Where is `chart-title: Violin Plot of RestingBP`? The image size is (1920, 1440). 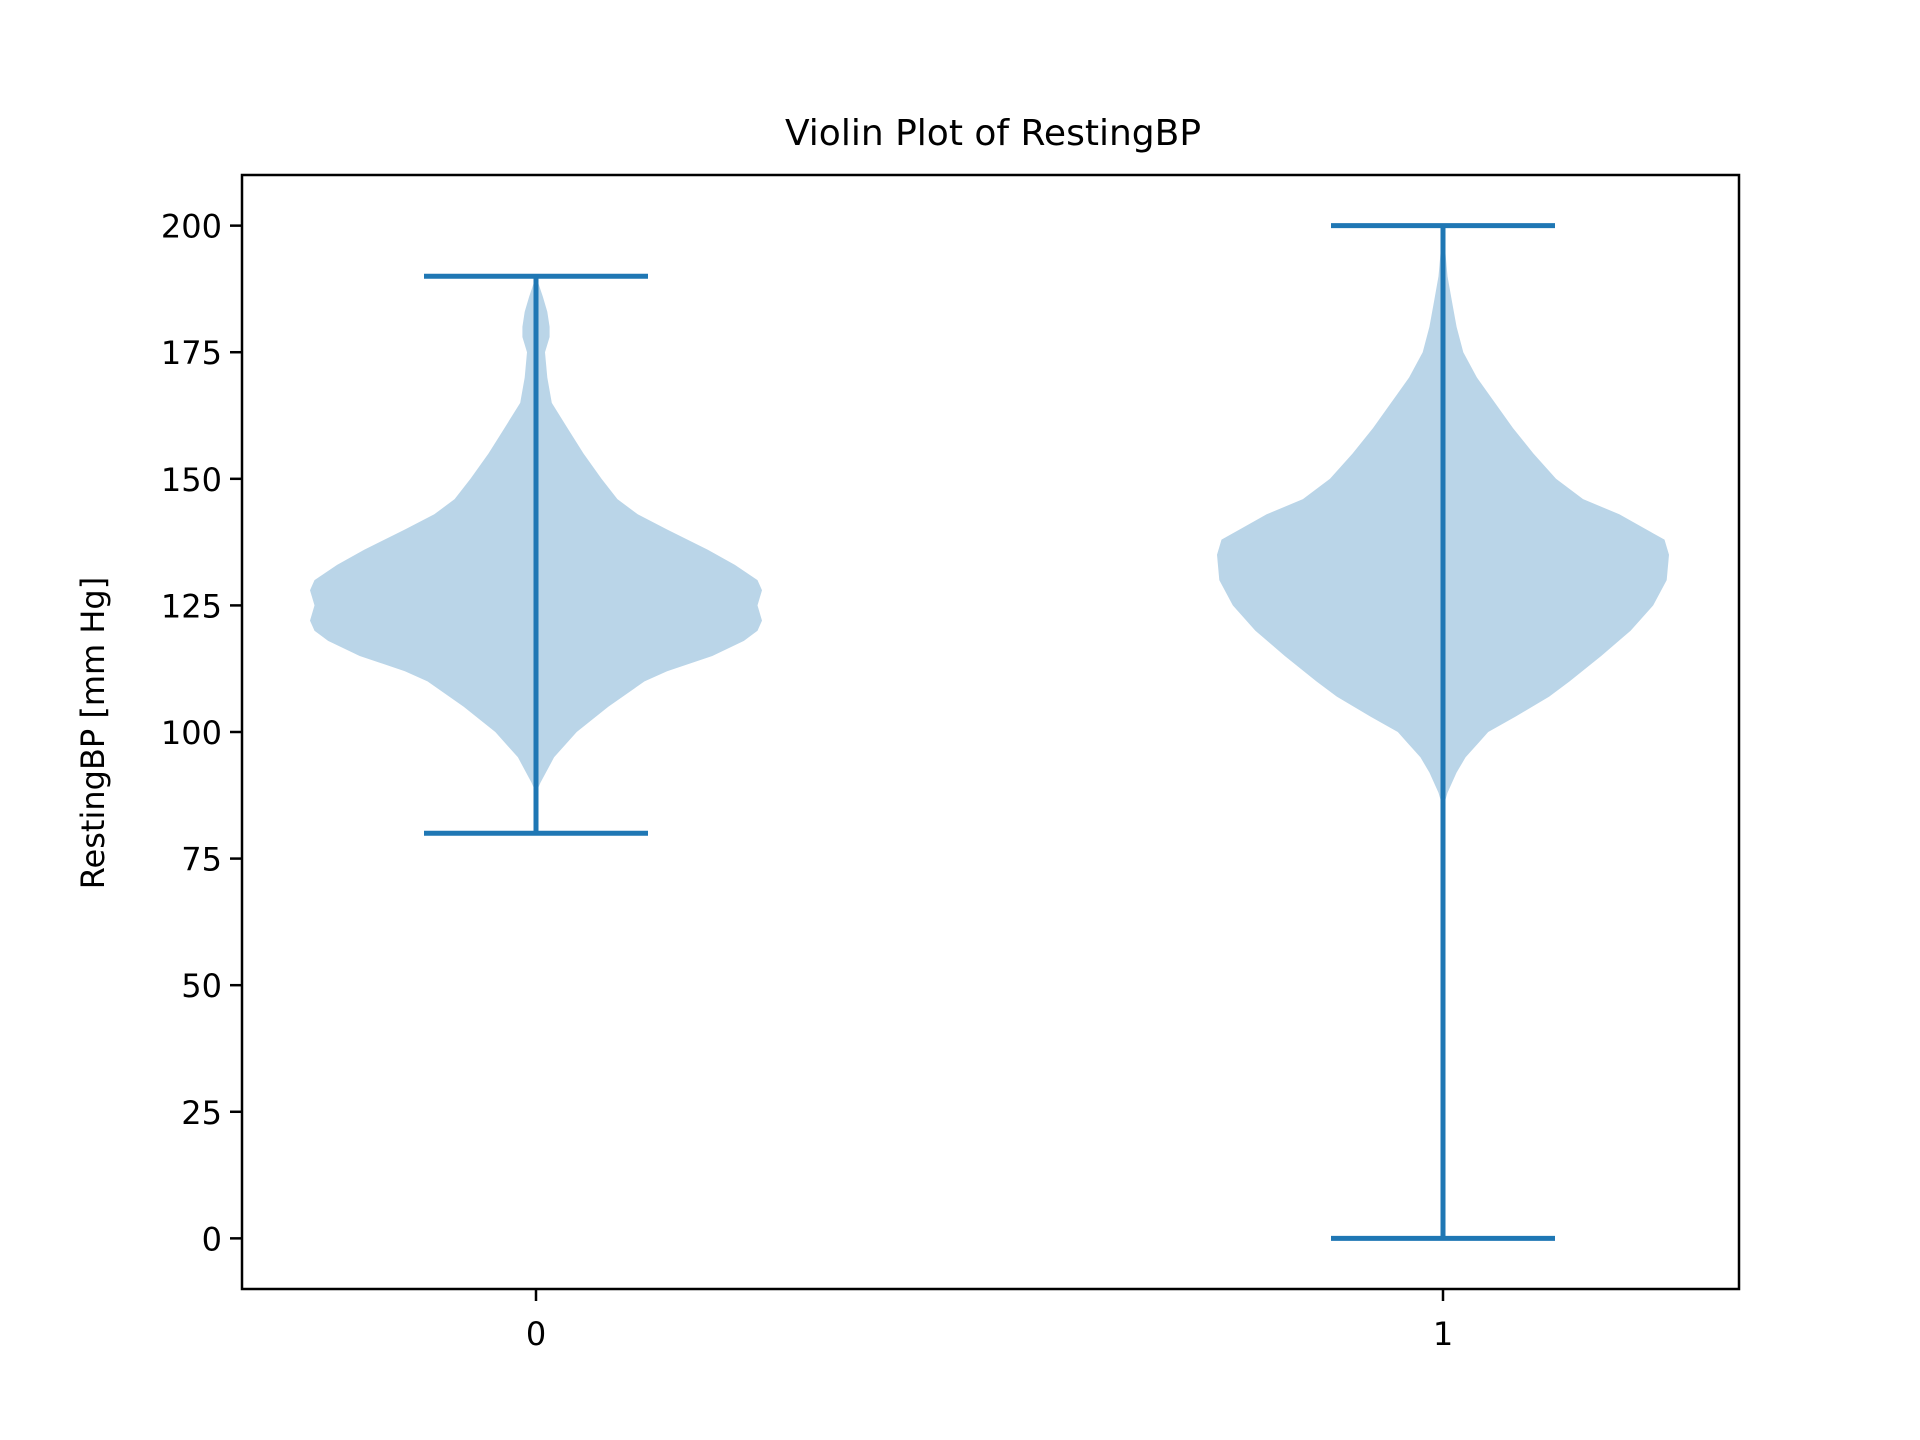 chart-title: Violin Plot of RestingBP is located at coordinates (993, 133).